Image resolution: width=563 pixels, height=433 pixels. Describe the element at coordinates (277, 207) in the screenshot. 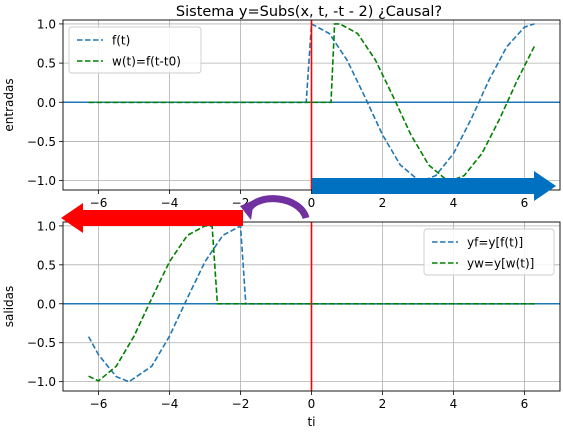

I see `curved-arrow-icon` at that location.